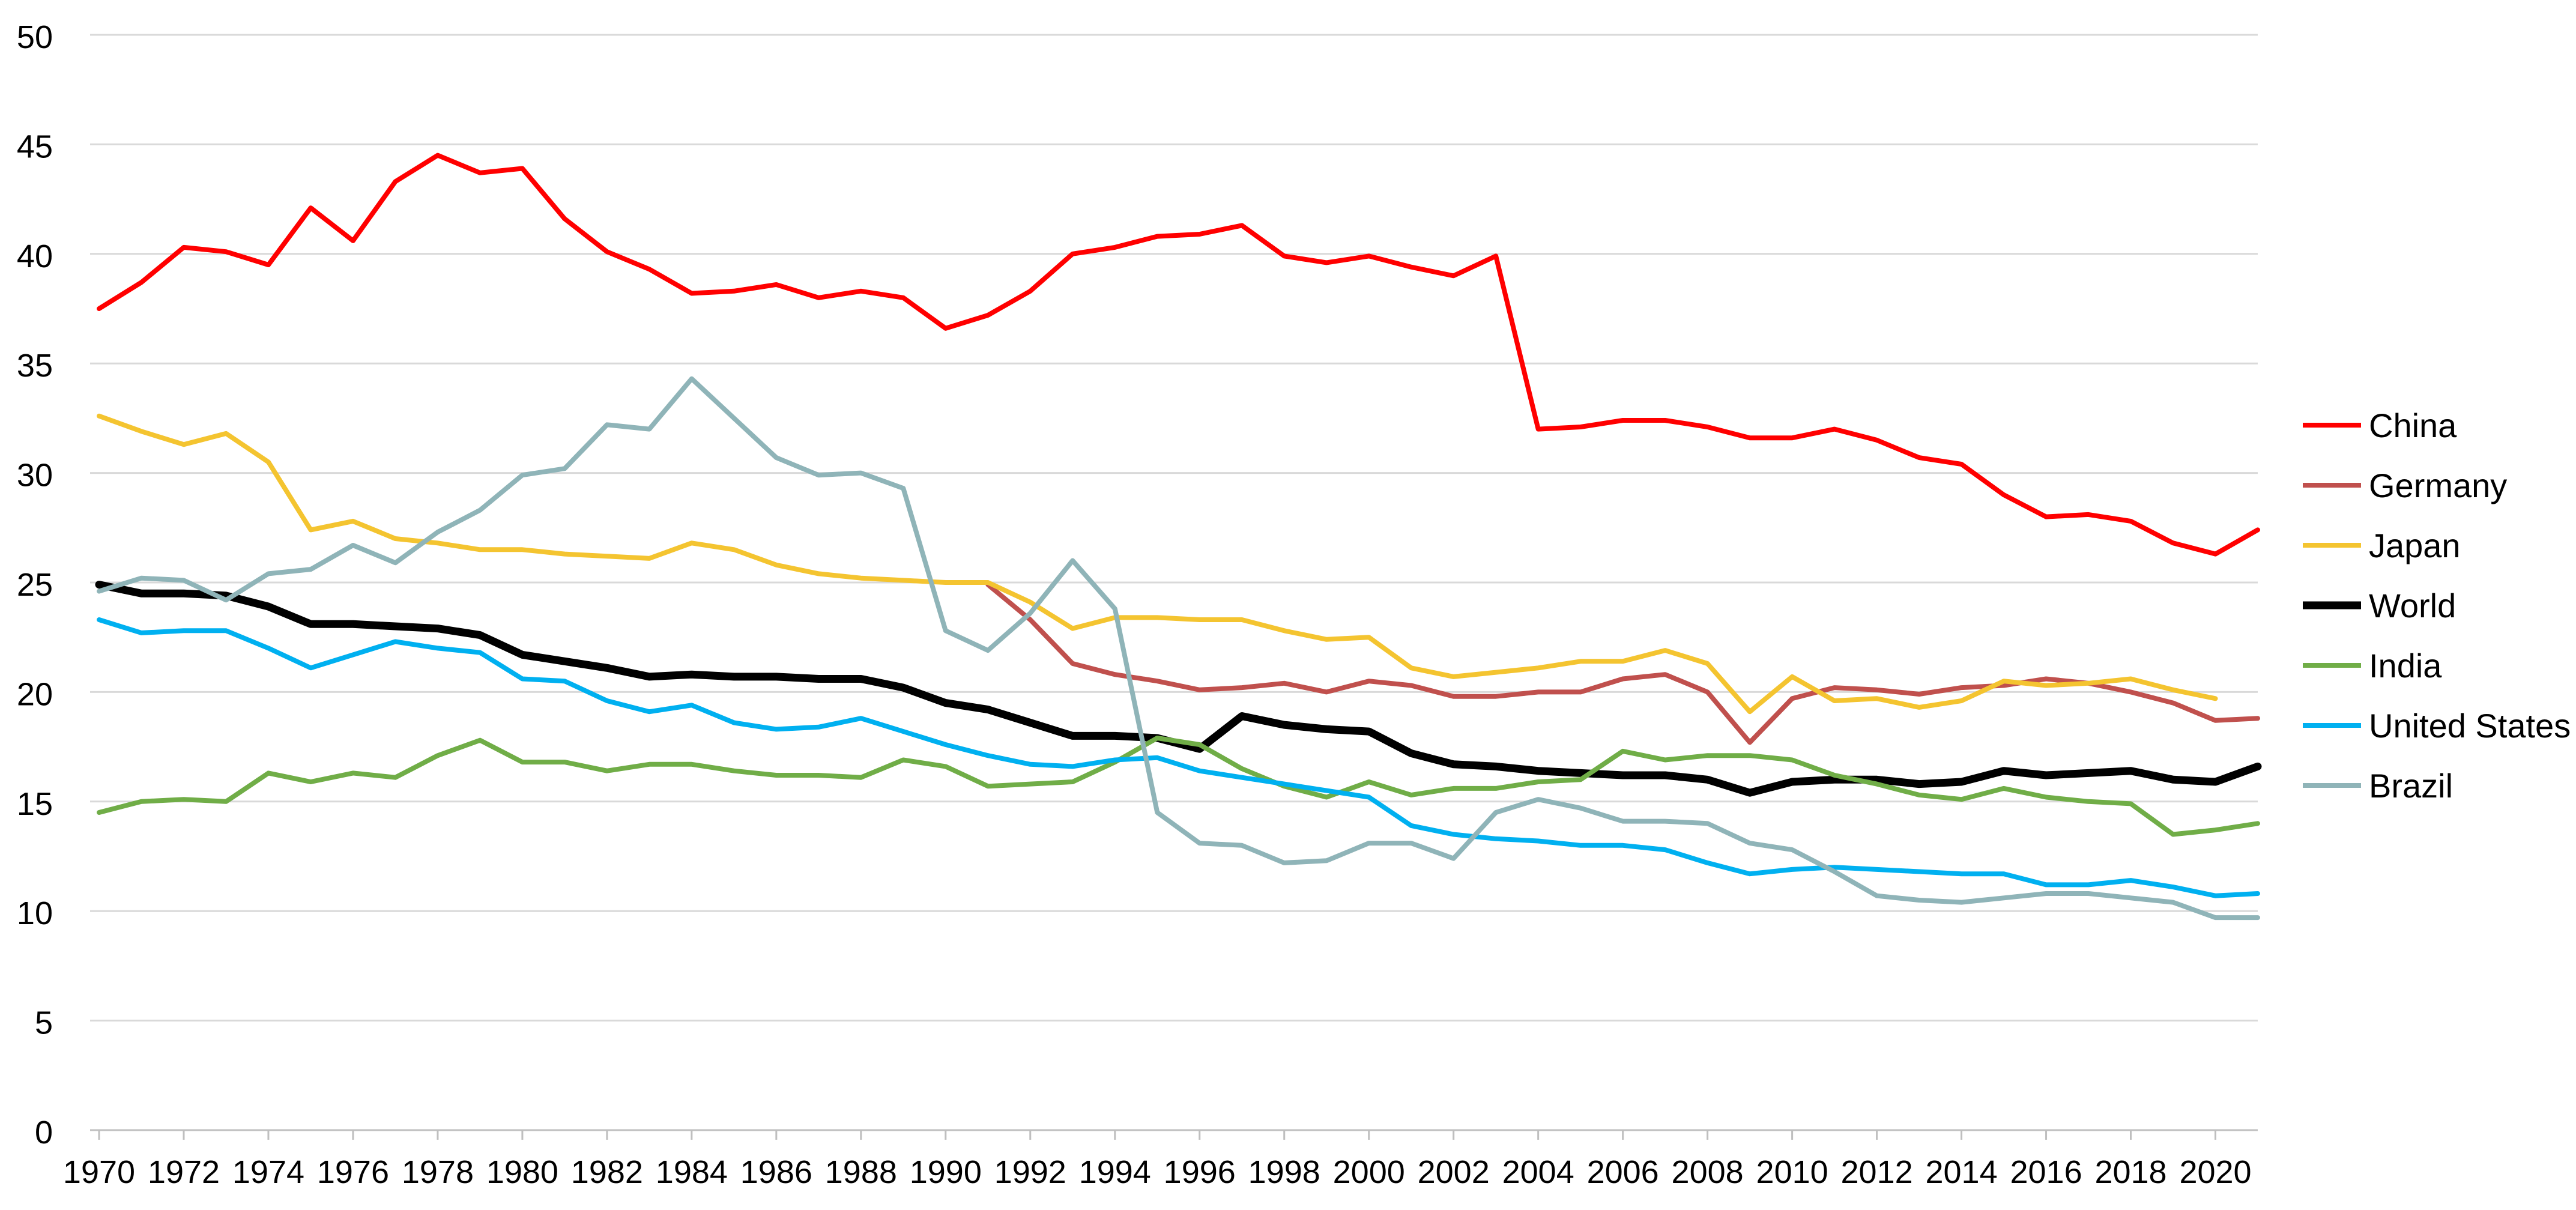 Image resolution: width=2576 pixels, height=1210 pixels. I want to click on x-tick-label: 1990, so click(946, 1172).